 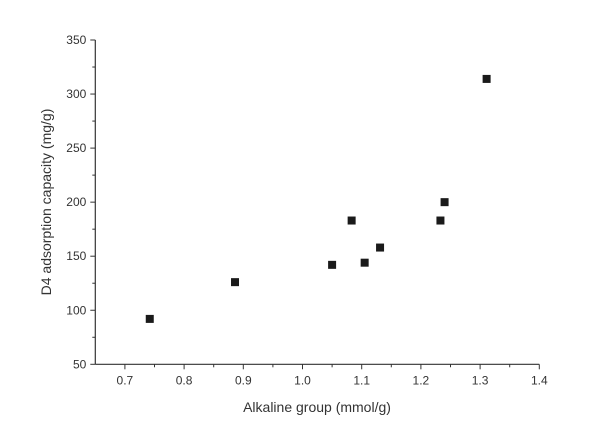 I want to click on x-tick-label: 0.8, so click(x=184, y=380).